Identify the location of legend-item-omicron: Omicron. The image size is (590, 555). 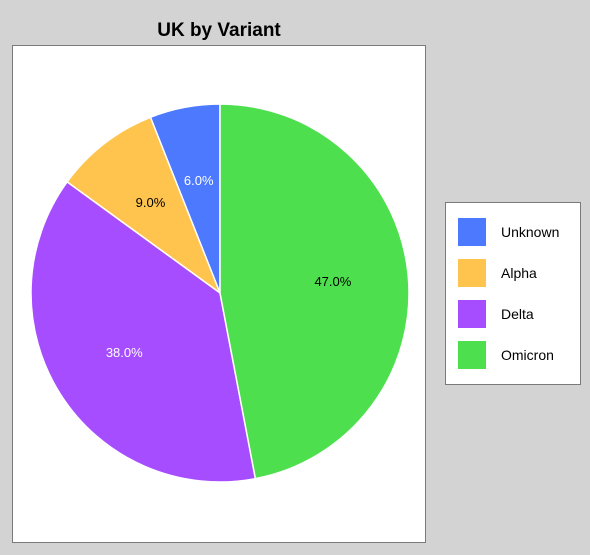
(518, 355).